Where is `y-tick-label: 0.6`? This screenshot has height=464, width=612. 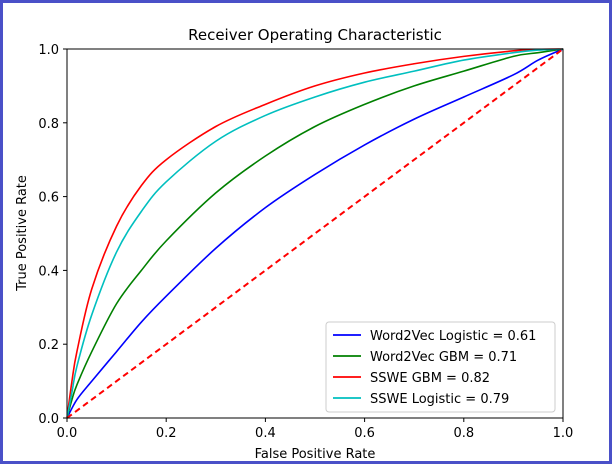 y-tick-label: 0.6 is located at coordinates (48, 198).